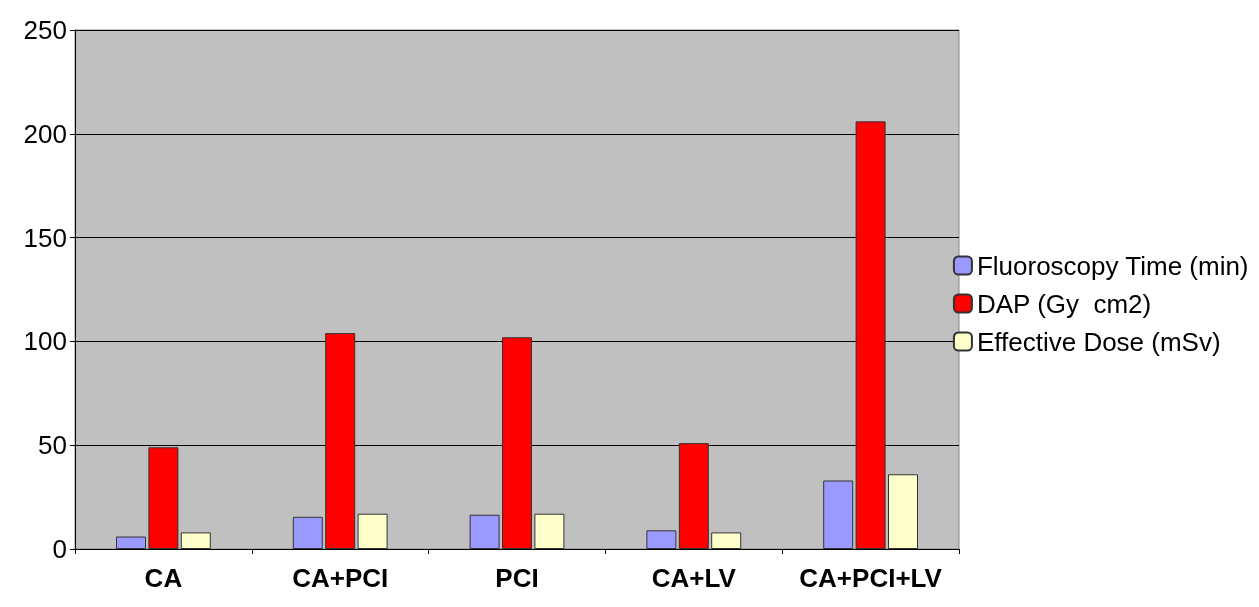 Image resolution: width=1259 pixels, height=607 pixels. What do you see at coordinates (871, 578) in the screenshot?
I see `x-tick-label: CA+PCI+LV` at bounding box center [871, 578].